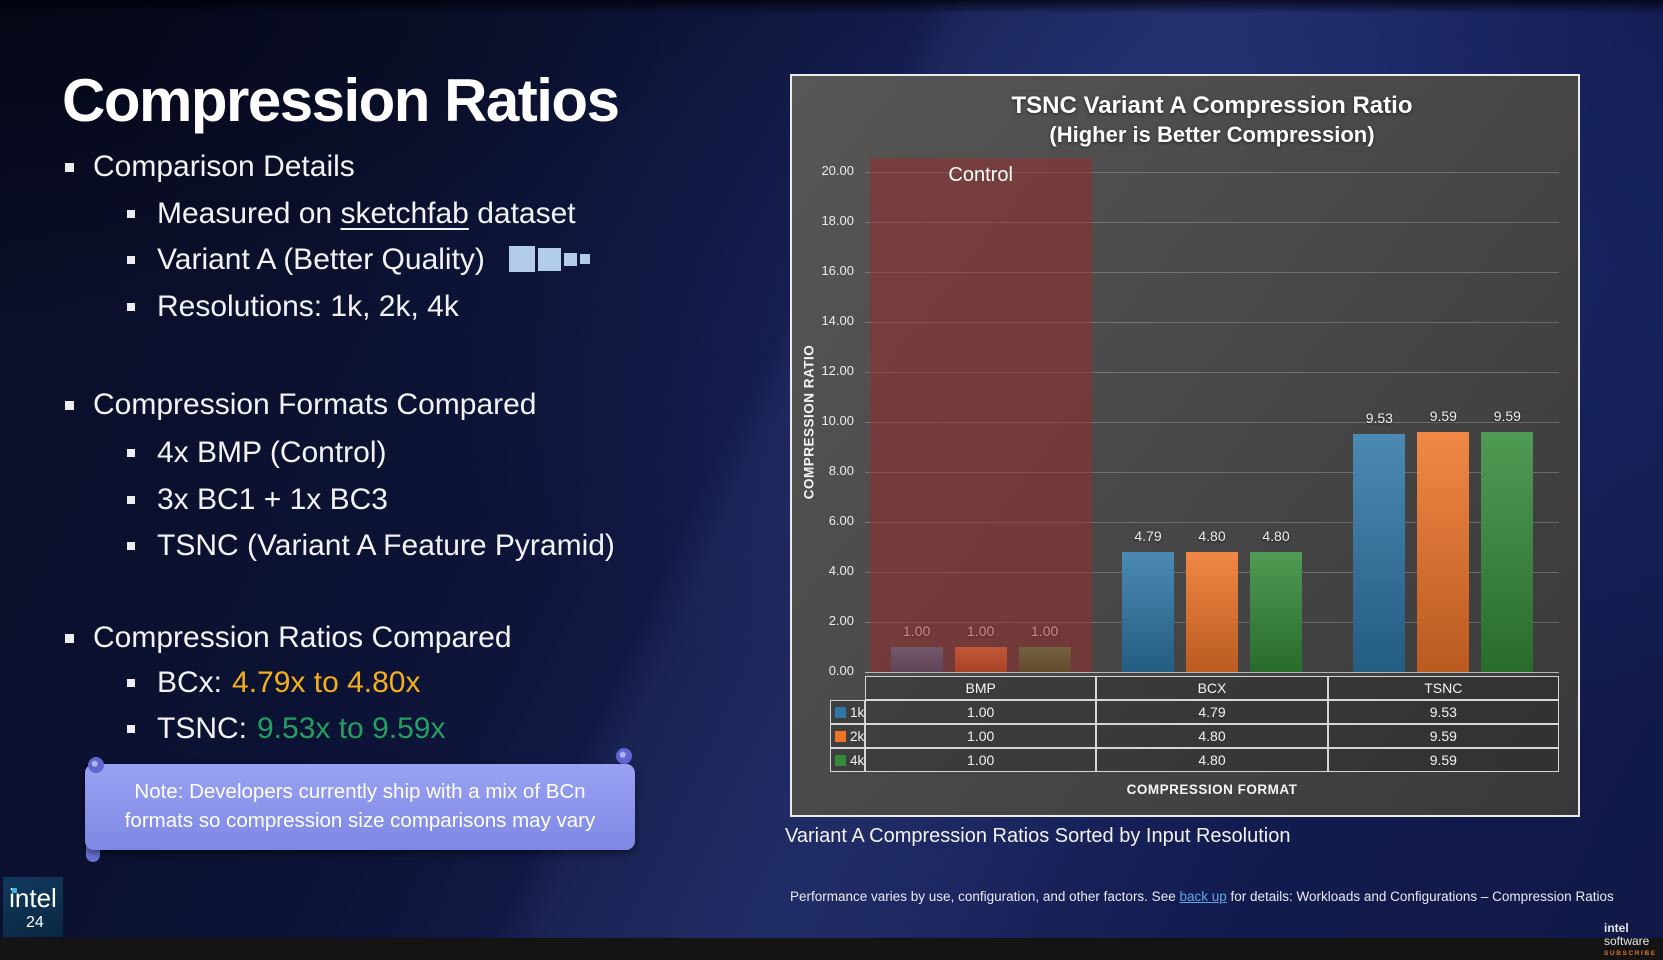 The height and width of the screenshot is (960, 1663). What do you see at coordinates (1212, 672) in the screenshot?
I see `x-axis-line` at bounding box center [1212, 672].